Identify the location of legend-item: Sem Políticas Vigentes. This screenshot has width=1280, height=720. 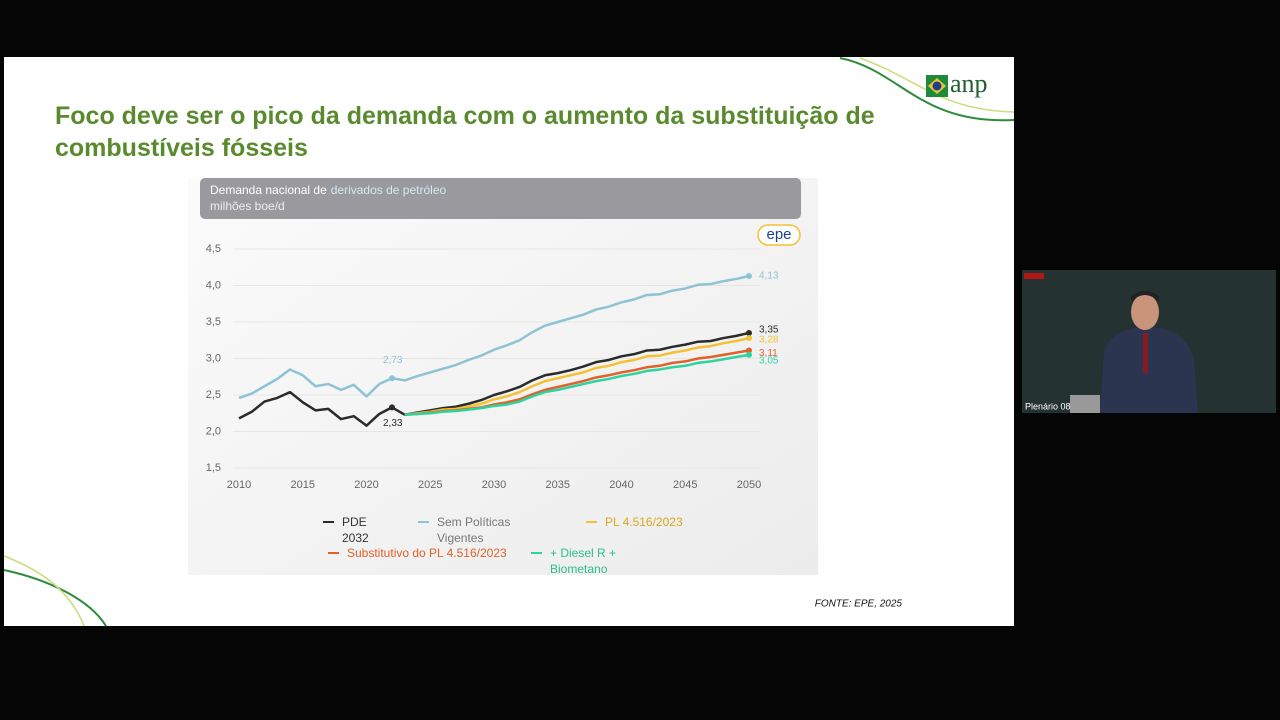
(477, 530).